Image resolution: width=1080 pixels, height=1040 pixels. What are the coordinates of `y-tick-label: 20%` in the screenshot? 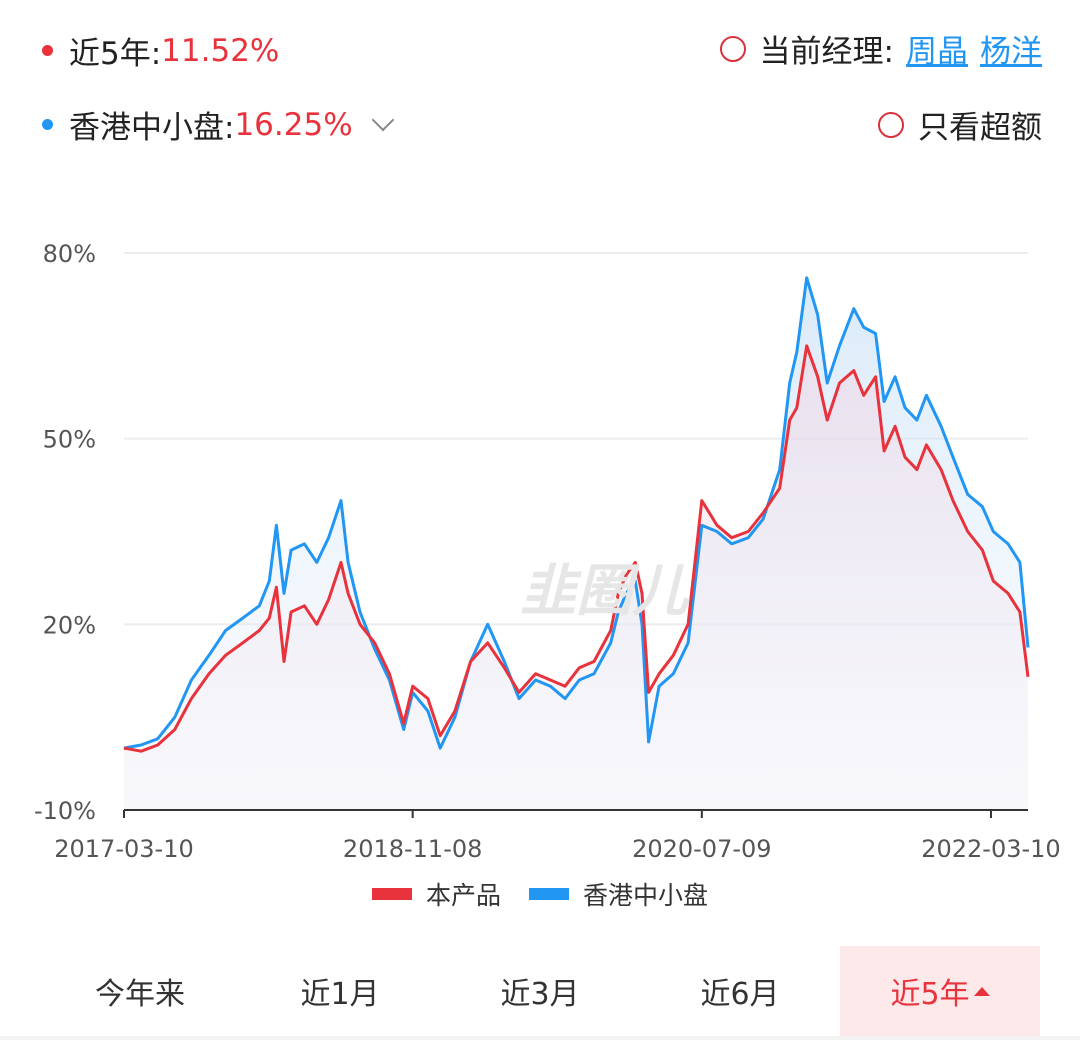 It's located at (69, 625).